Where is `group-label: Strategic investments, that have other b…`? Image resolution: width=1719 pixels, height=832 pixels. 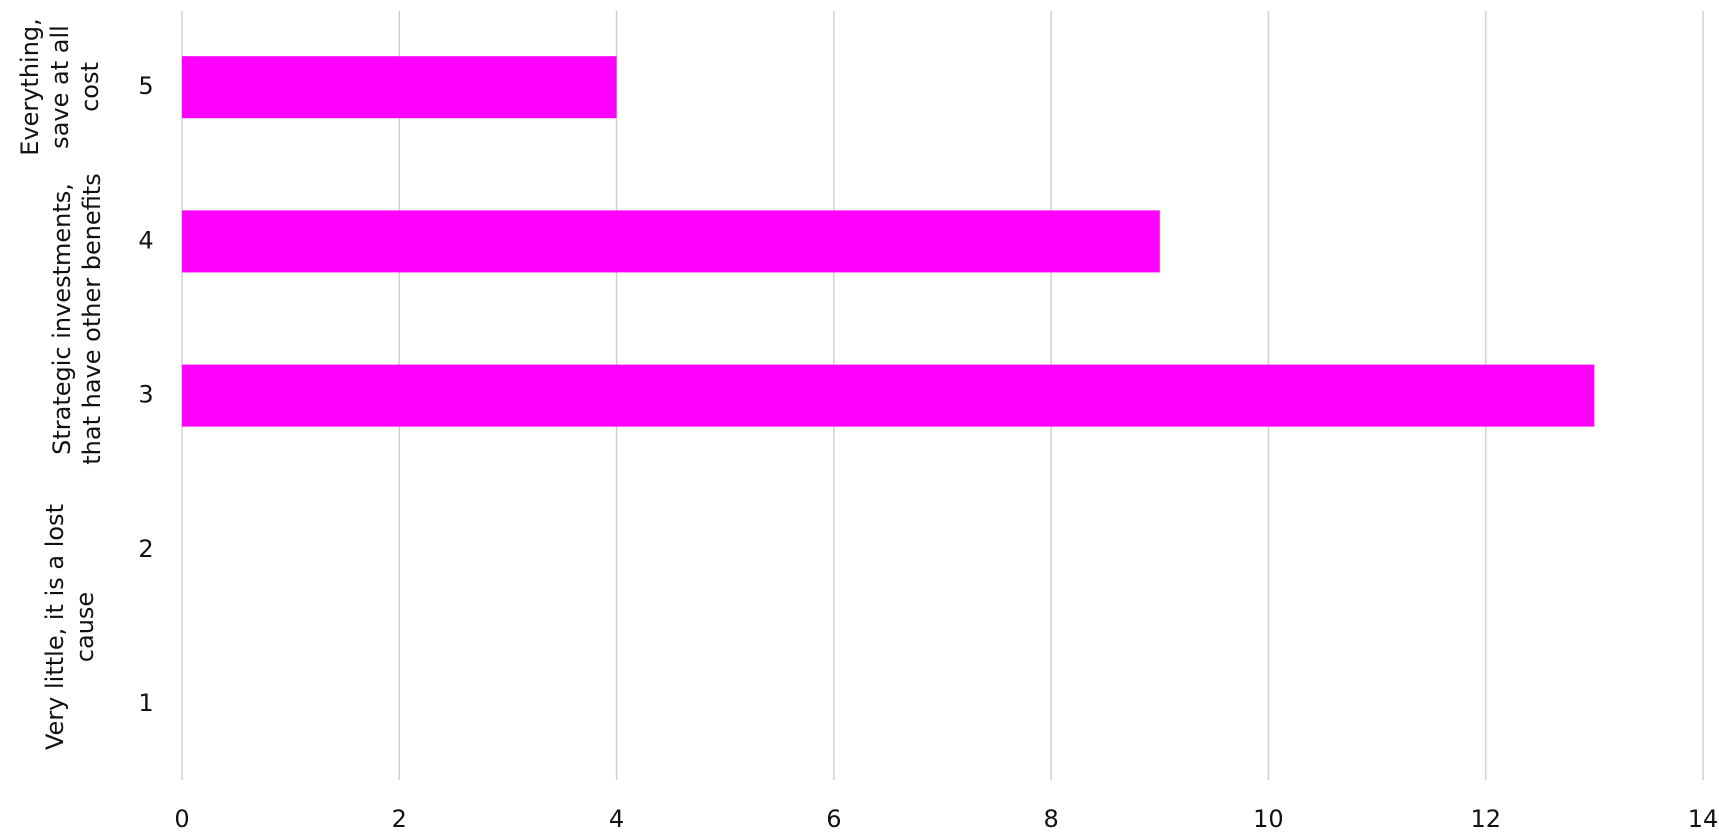
group-label: Strategic investments, that have other b… is located at coordinates (77, 318).